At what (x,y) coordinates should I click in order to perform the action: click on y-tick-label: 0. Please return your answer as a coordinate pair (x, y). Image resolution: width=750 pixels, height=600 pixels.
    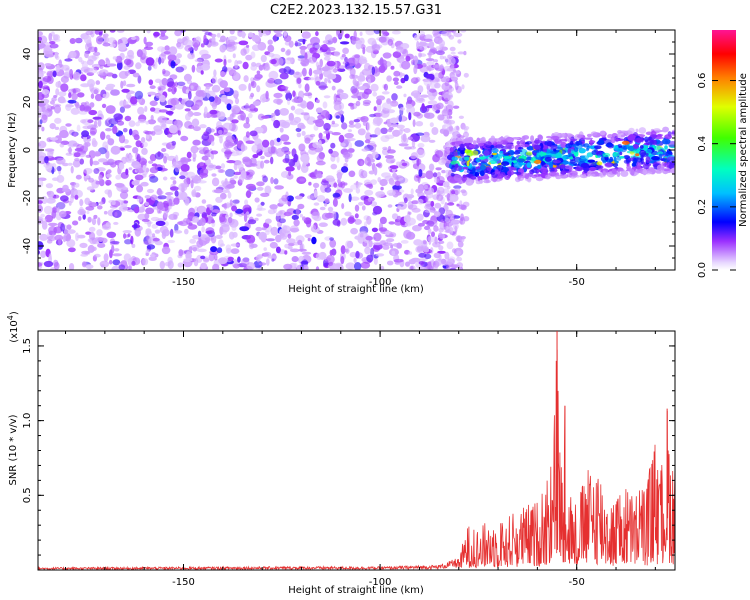
    Looking at the image, I should click on (27, 150).